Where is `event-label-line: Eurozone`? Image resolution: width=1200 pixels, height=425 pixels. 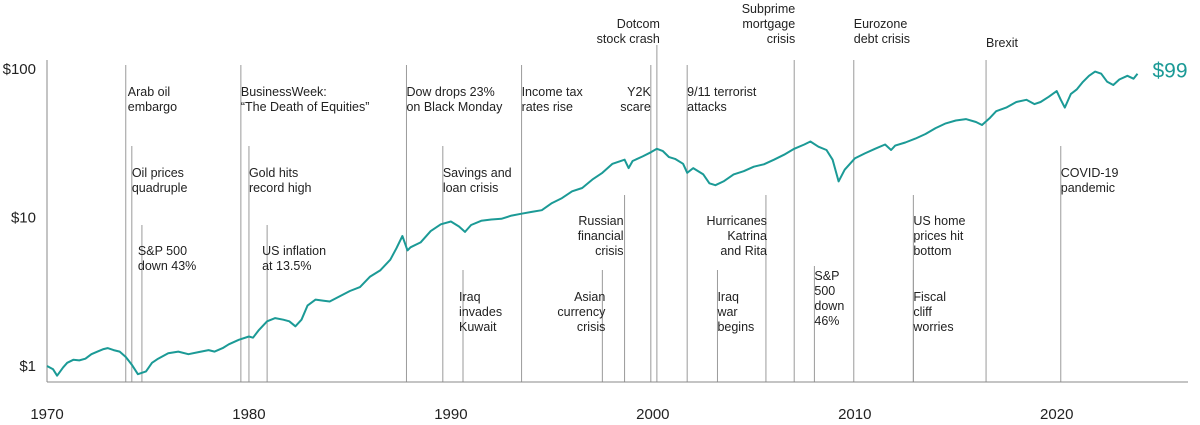
event-label-line: Eurozone is located at coordinates (881, 24).